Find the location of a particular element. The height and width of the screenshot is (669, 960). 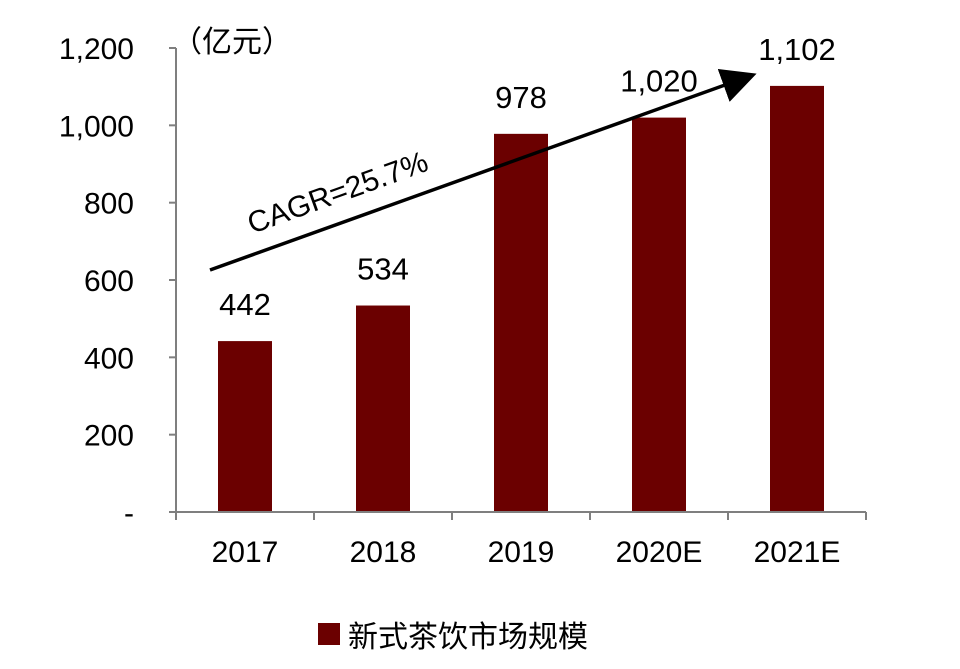

x-tick-label: 2020E is located at coordinates (659, 552).